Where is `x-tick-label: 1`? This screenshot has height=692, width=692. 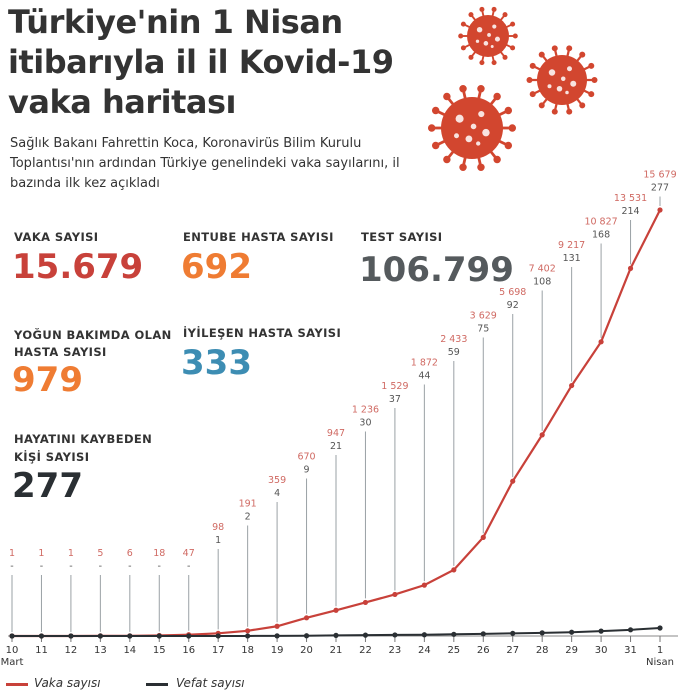 x-tick-label: 1 is located at coordinates (660, 650).